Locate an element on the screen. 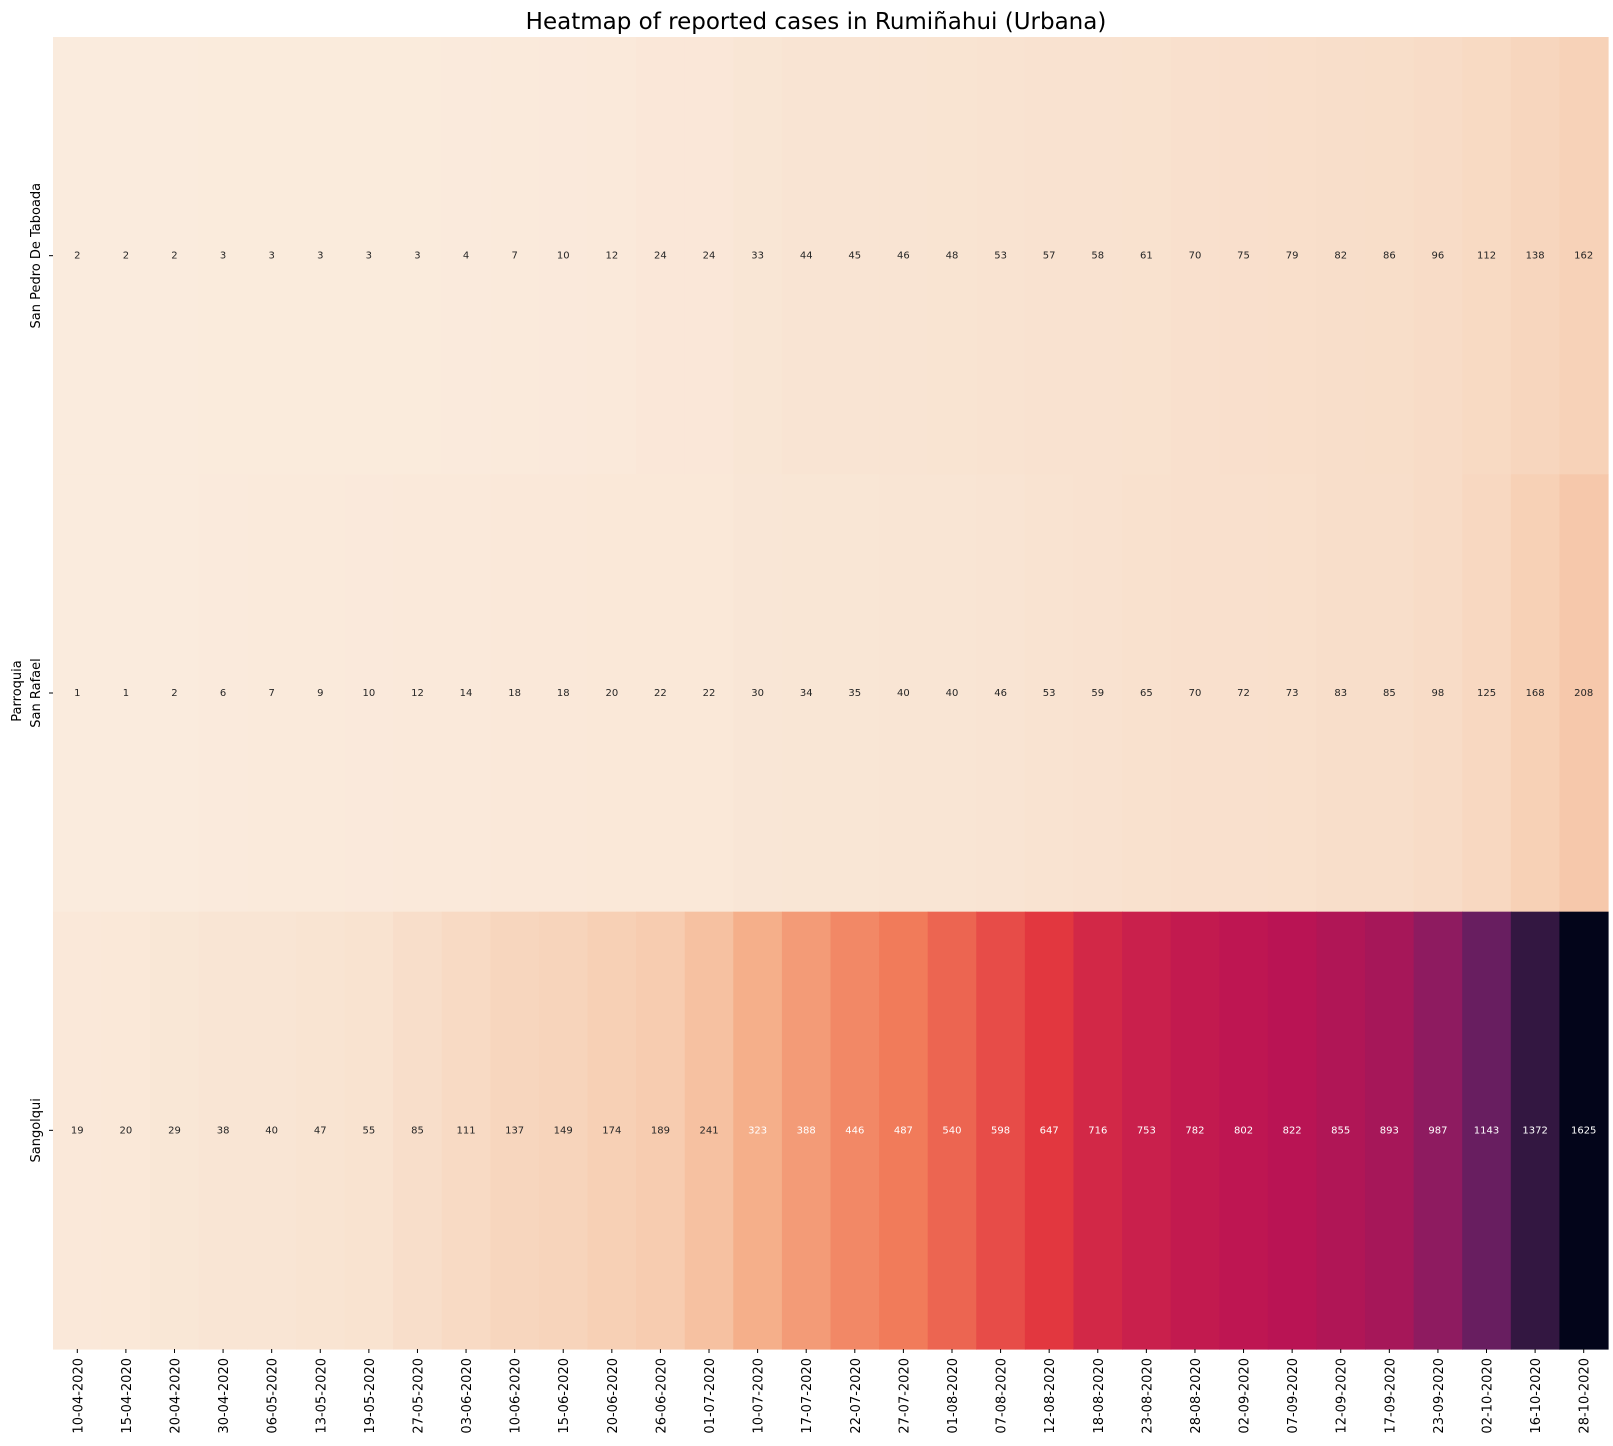 This screenshot has height=1446, width=1613. x-tick-label: 12-09-2020 is located at coordinates (1342, 1396).